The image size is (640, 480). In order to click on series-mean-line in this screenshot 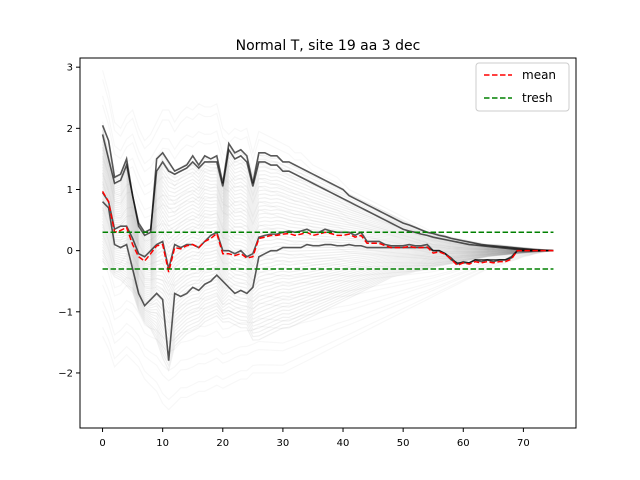, I will do `click(327, 231)`.